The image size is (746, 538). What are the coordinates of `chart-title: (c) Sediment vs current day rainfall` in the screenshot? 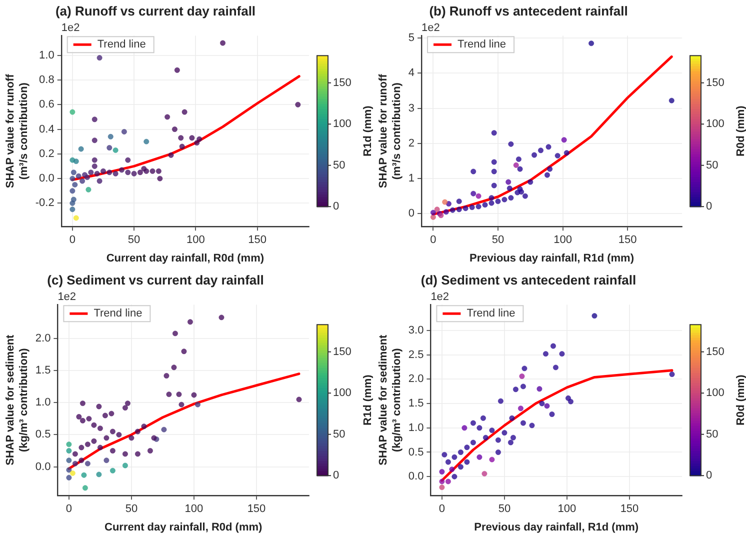 It's located at (155, 280).